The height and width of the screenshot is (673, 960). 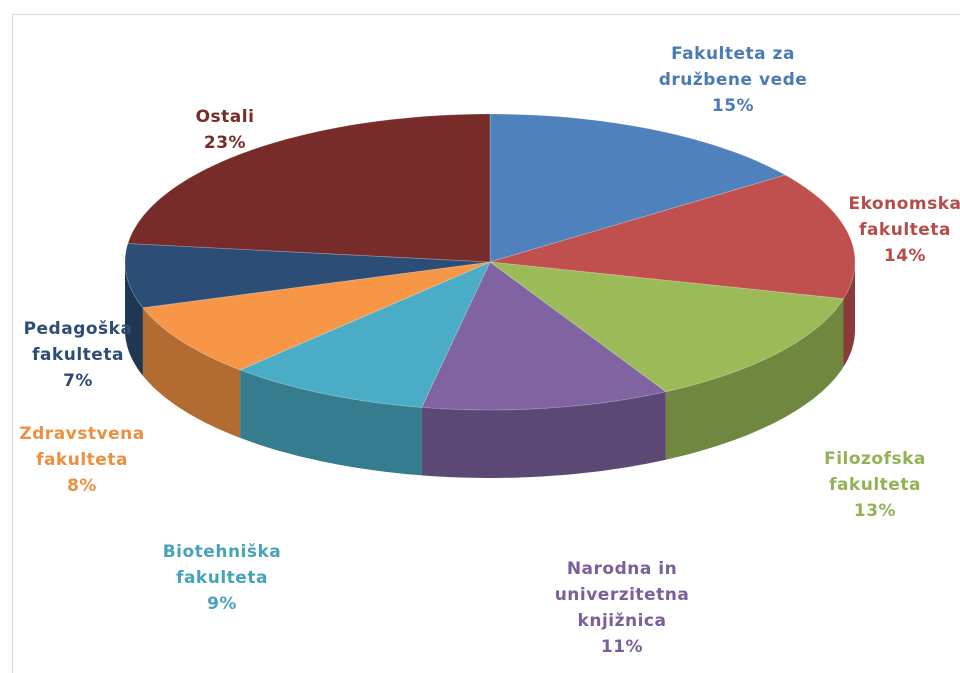 I want to click on value-label: 13%, so click(x=875, y=511).